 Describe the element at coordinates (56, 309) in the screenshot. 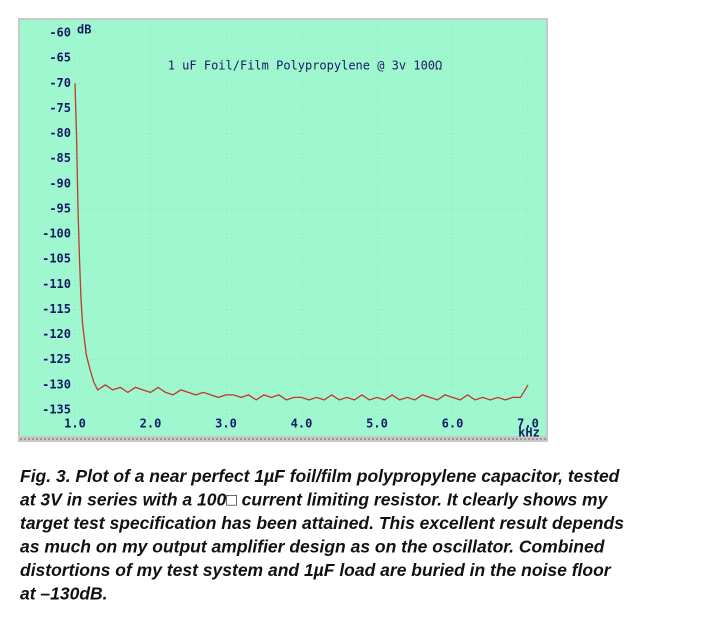

I see `y-tick-label: -115` at that location.